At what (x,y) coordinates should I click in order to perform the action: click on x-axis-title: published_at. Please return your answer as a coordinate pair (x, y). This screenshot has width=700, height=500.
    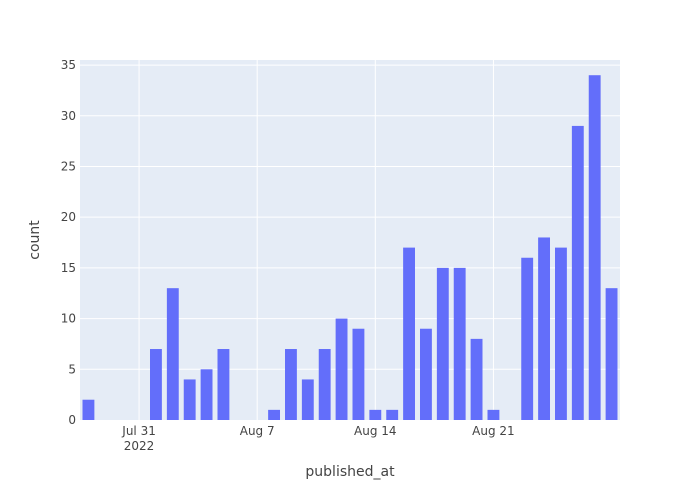
    Looking at the image, I should click on (350, 472).